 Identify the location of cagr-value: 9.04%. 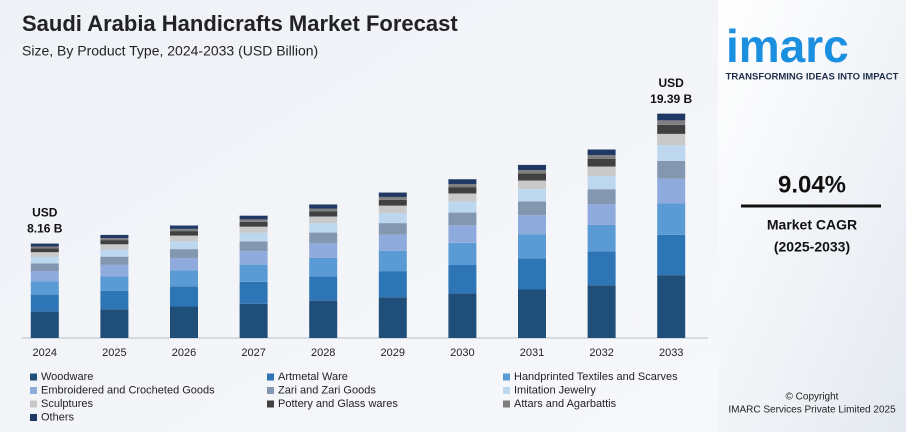
(812, 184).